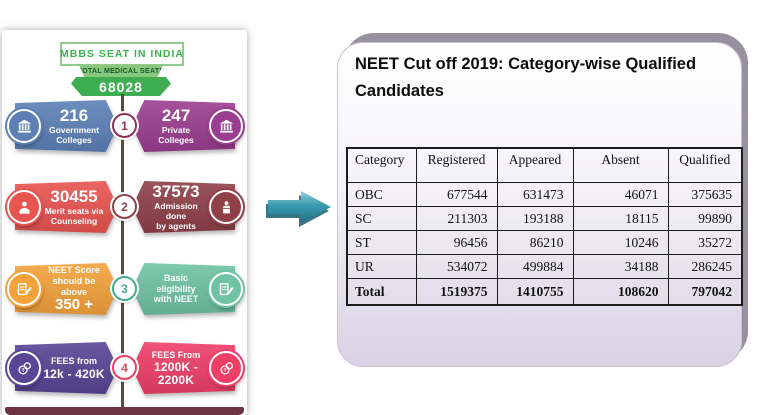 This screenshot has width=758, height=415. I want to click on banner-label: FEES From, so click(176, 354).